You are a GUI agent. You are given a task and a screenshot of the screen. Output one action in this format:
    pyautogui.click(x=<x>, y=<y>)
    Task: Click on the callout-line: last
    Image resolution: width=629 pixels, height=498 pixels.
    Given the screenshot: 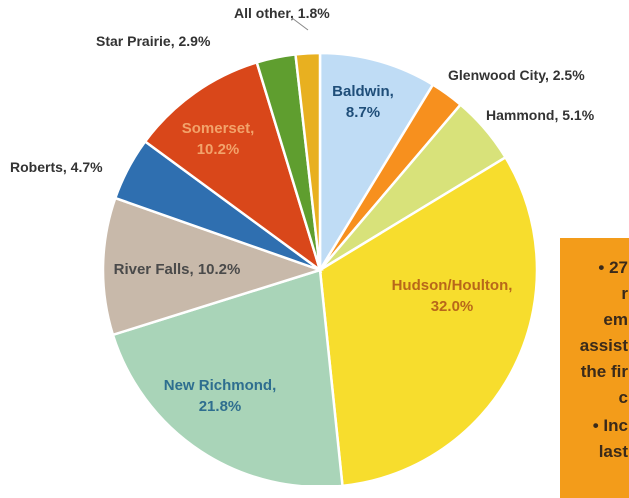 What is the action you would take?
    pyautogui.click(x=613, y=452)
    